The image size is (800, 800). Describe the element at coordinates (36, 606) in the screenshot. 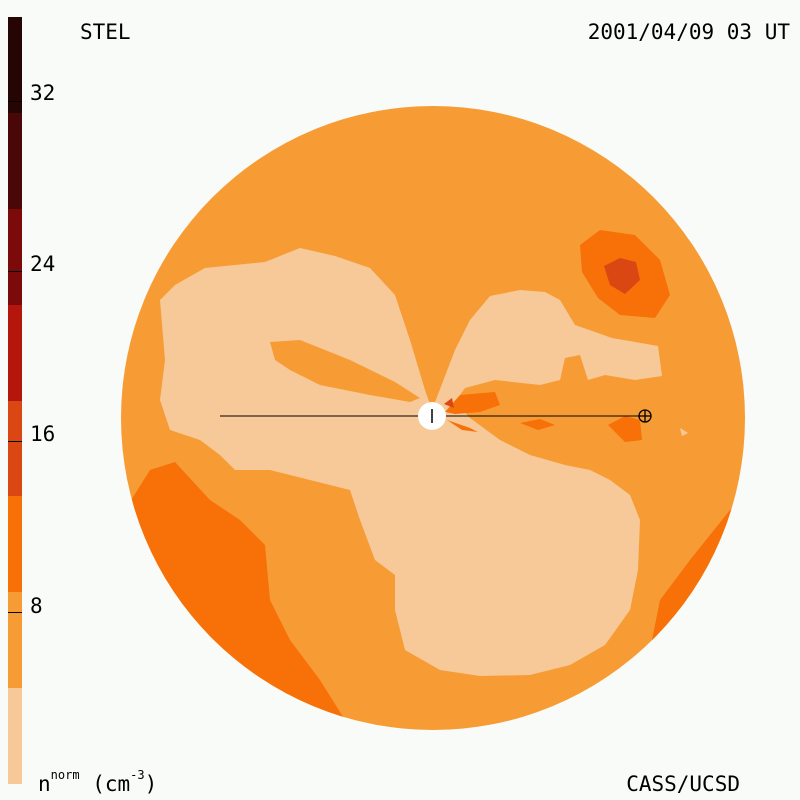

I see `colorbar-tick-8: 8` at that location.